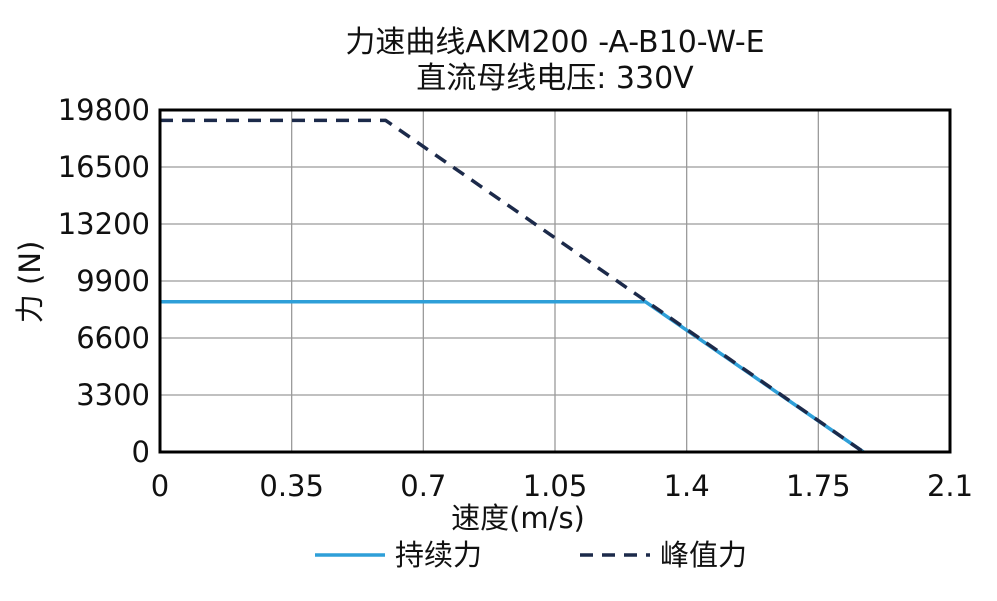 This screenshot has width=997, height=601. What do you see at coordinates (104, 167) in the screenshot?
I see `y-tick-label: 16500` at bounding box center [104, 167].